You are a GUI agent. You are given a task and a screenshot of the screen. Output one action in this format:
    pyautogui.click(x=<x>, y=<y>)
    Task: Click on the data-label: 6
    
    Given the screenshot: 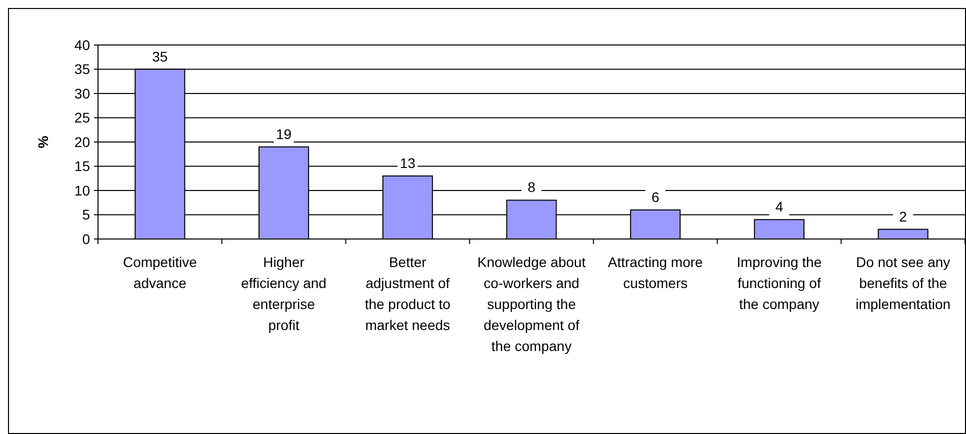 What is the action you would take?
    pyautogui.click(x=655, y=196)
    